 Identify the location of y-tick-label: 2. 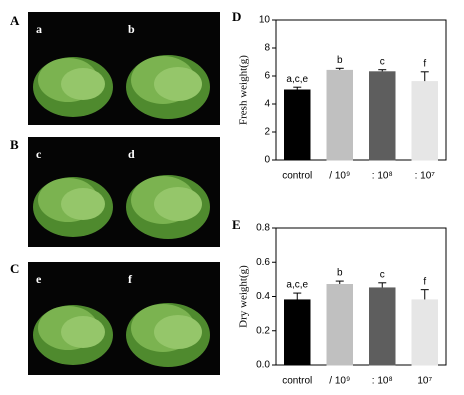
(267, 132).